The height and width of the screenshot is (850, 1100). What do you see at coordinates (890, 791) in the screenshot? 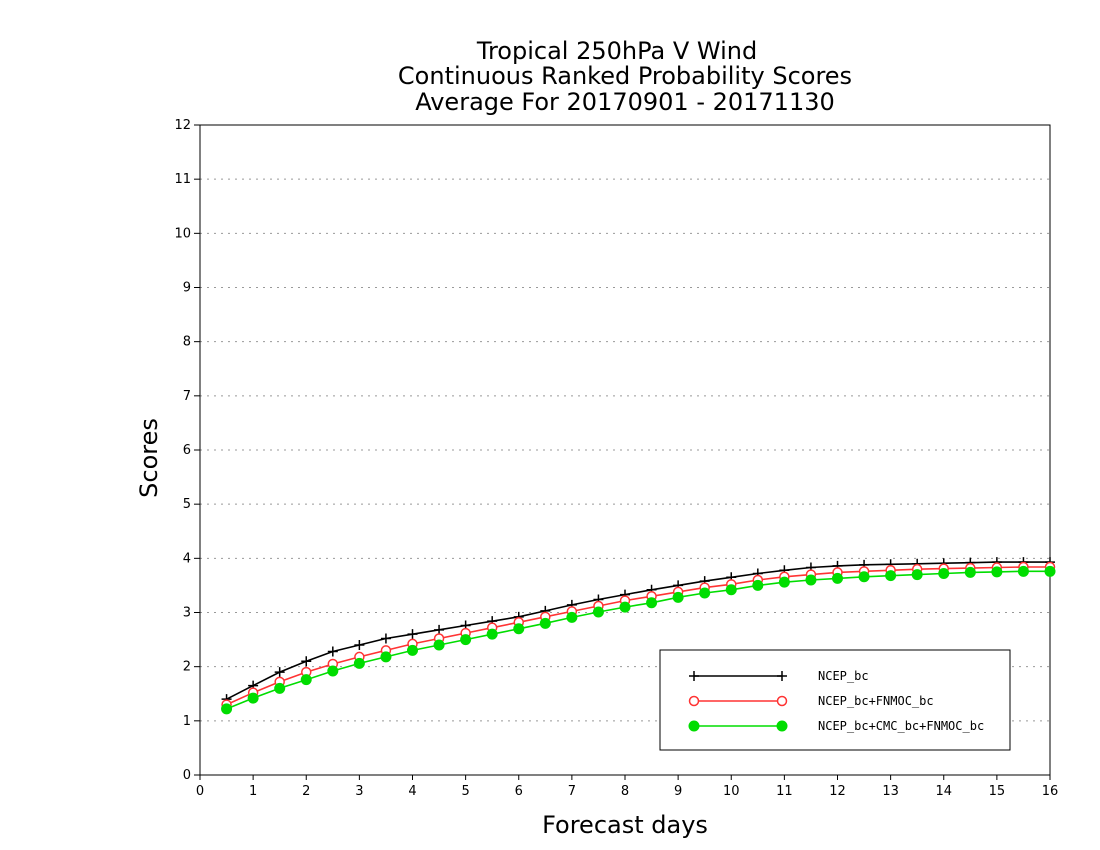
I see `x-tick-label: 13` at bounding box center [890, 791].